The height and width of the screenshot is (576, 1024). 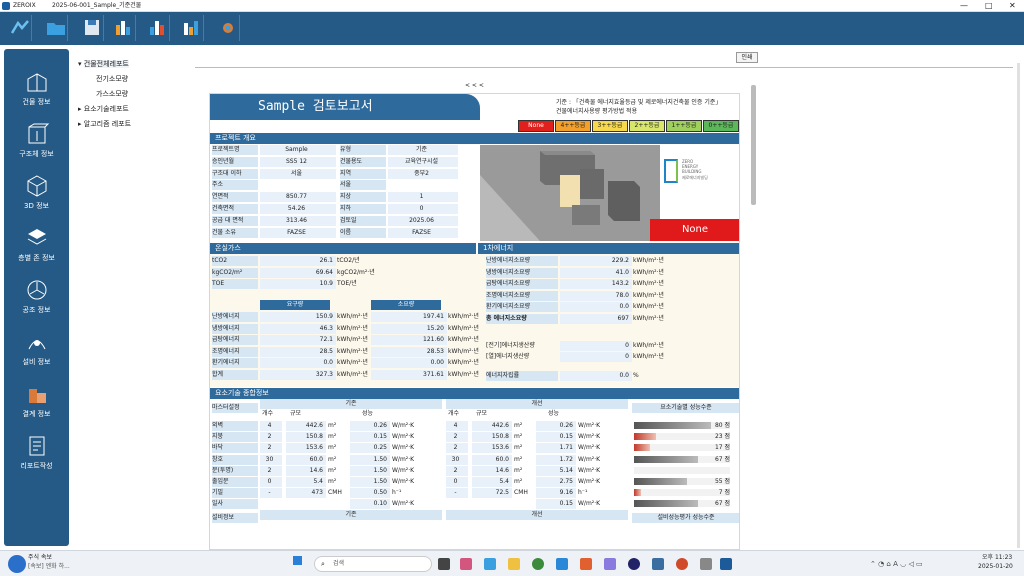 I want to click on close-button: ✕, so click(x=1012, y=5).